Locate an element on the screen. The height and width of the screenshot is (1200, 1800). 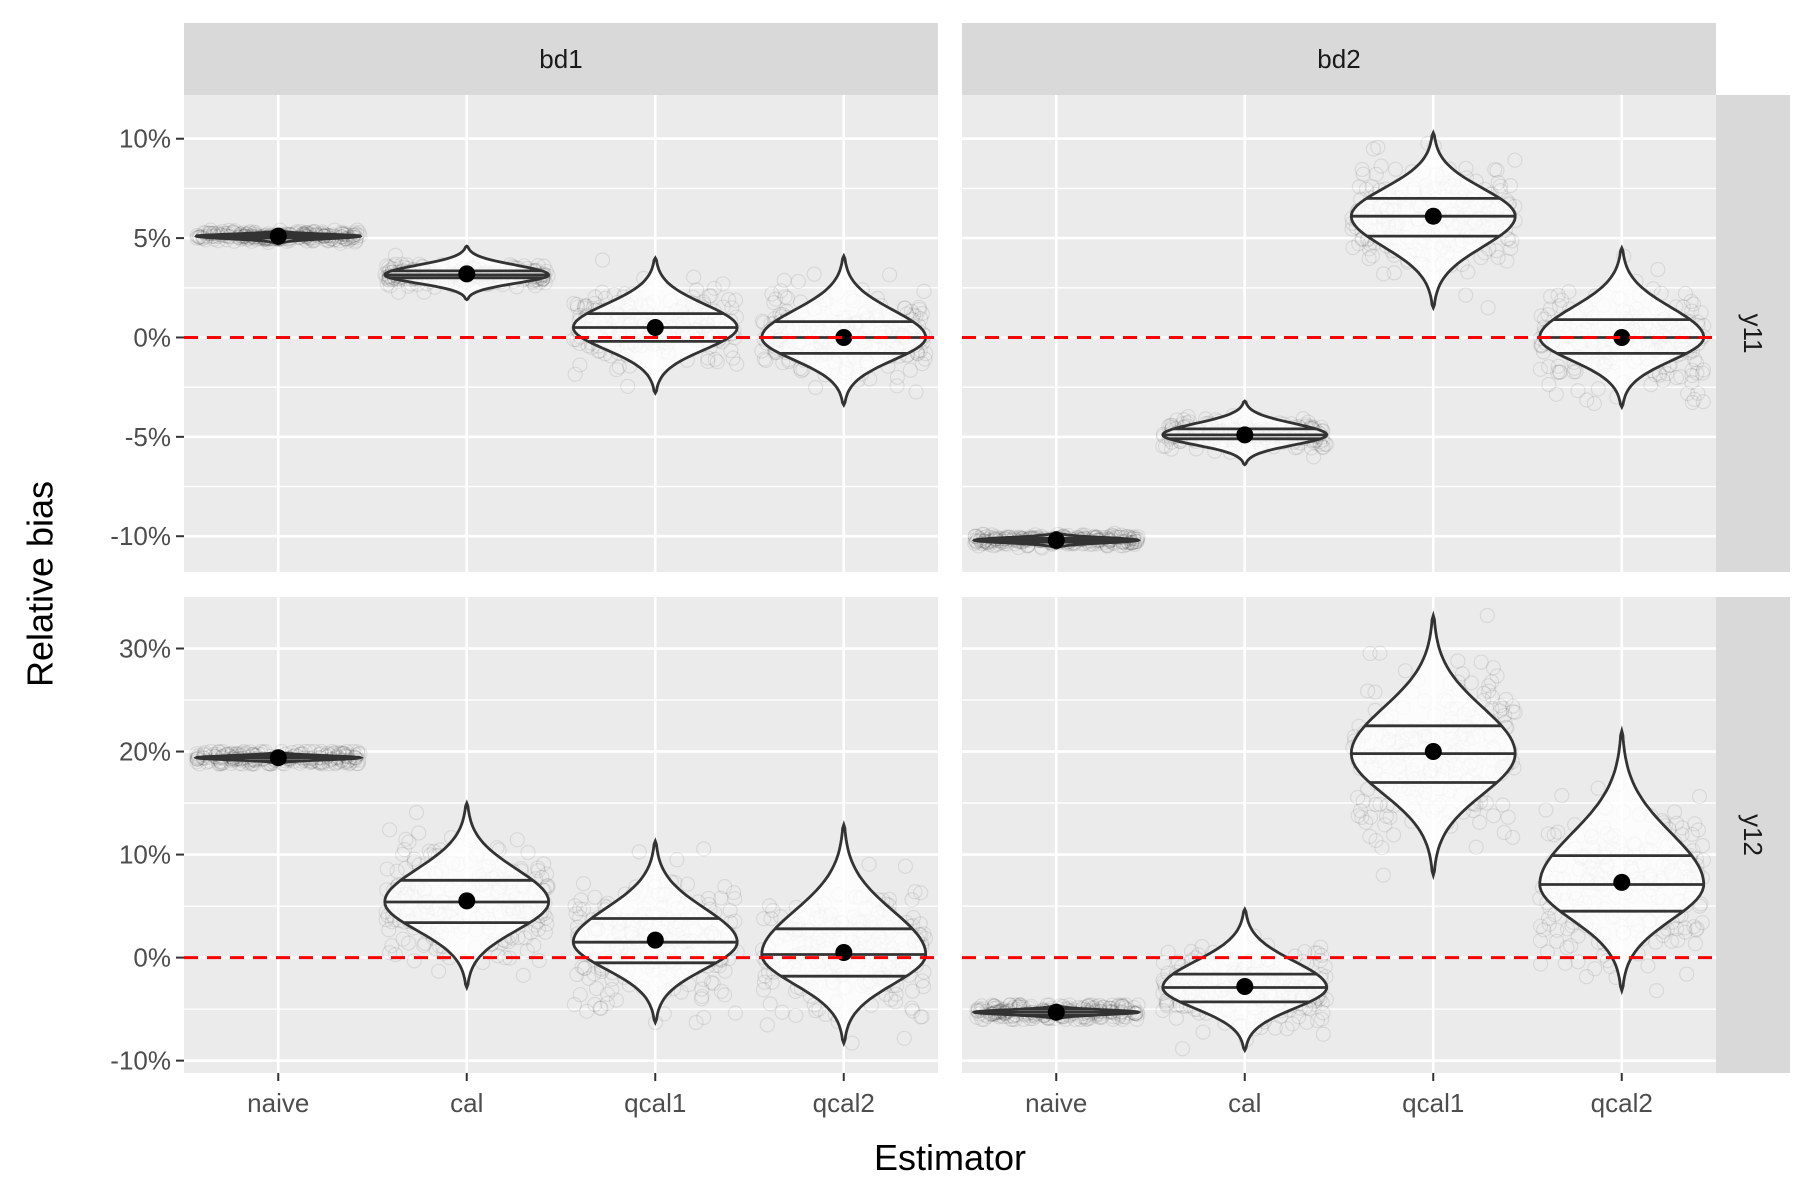
y-tick-label: -10% is located at coordinates (140, 536).